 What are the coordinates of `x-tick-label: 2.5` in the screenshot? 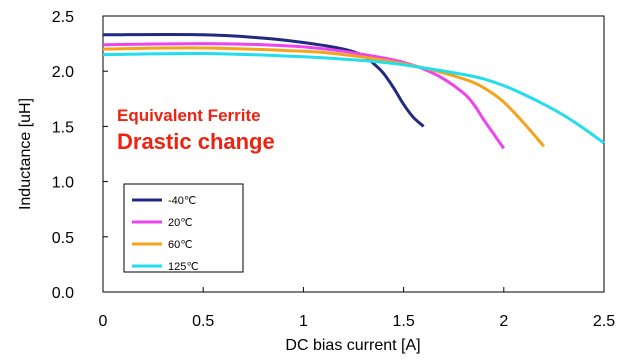 It's located at (604, 321).